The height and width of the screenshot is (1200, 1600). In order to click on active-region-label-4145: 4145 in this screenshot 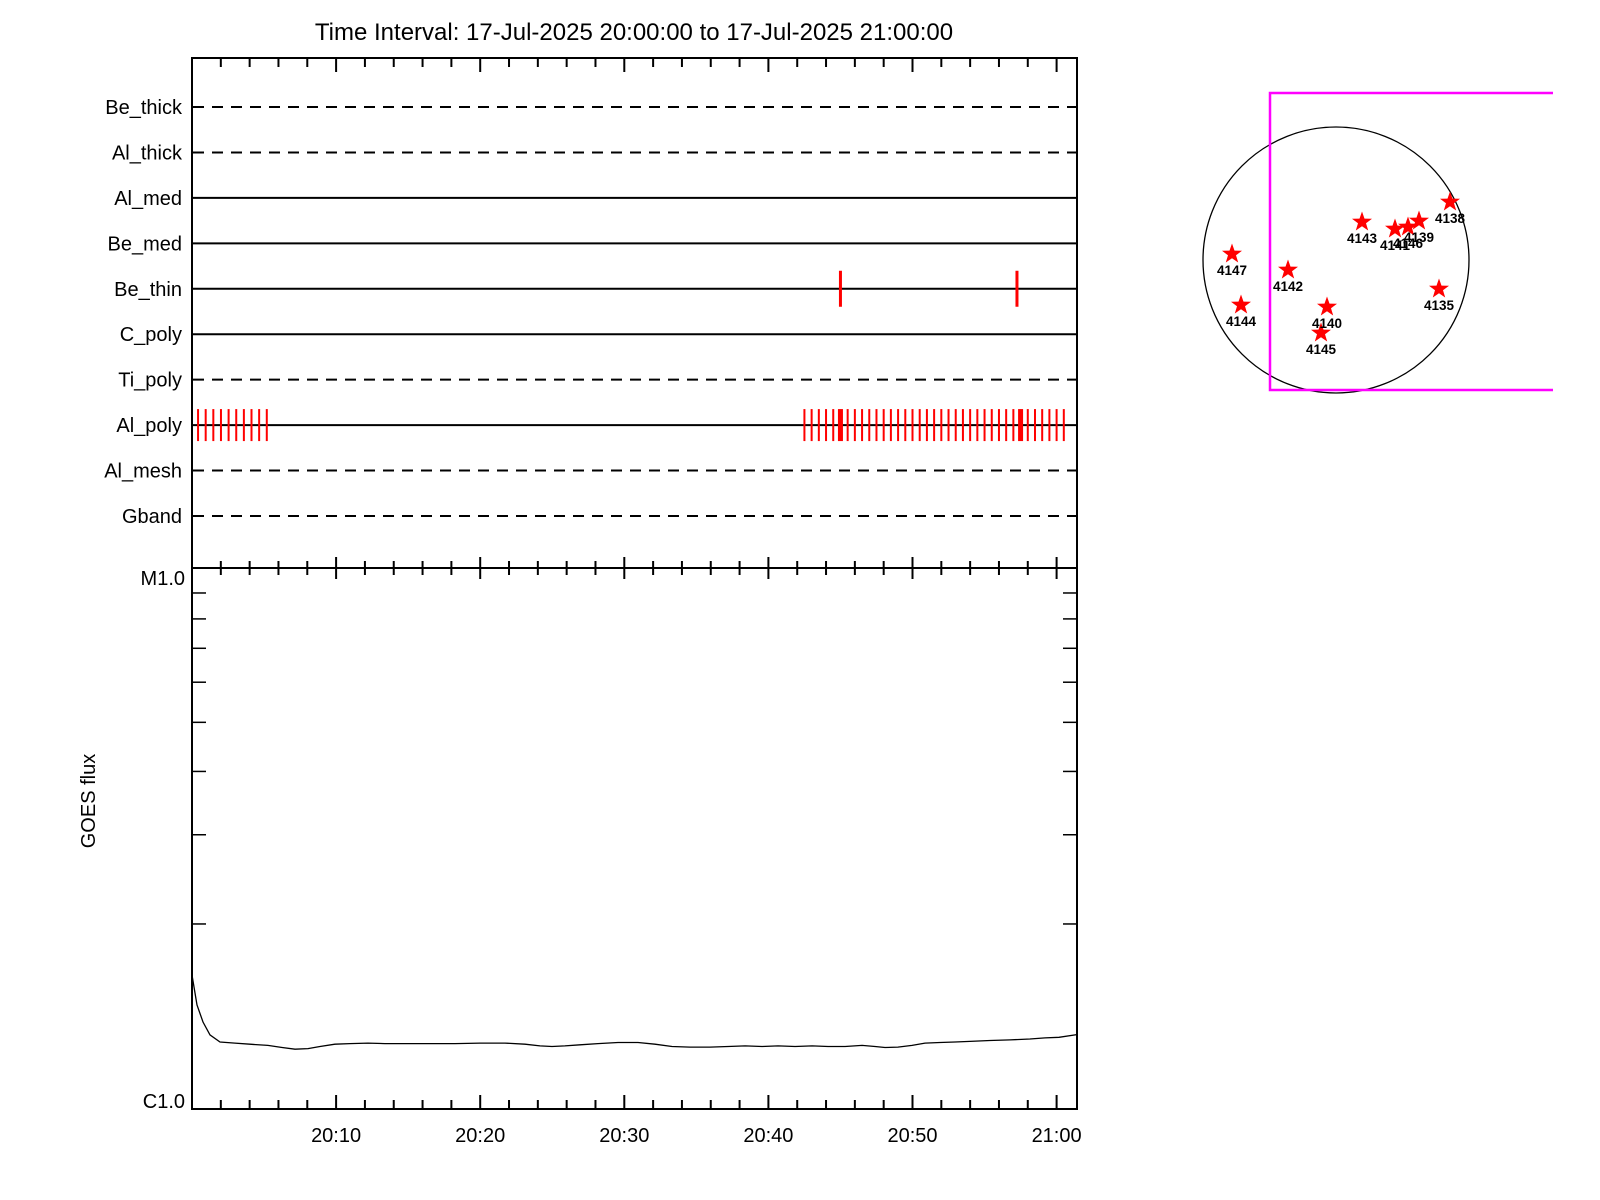, I will do `click(1321, 349)`.